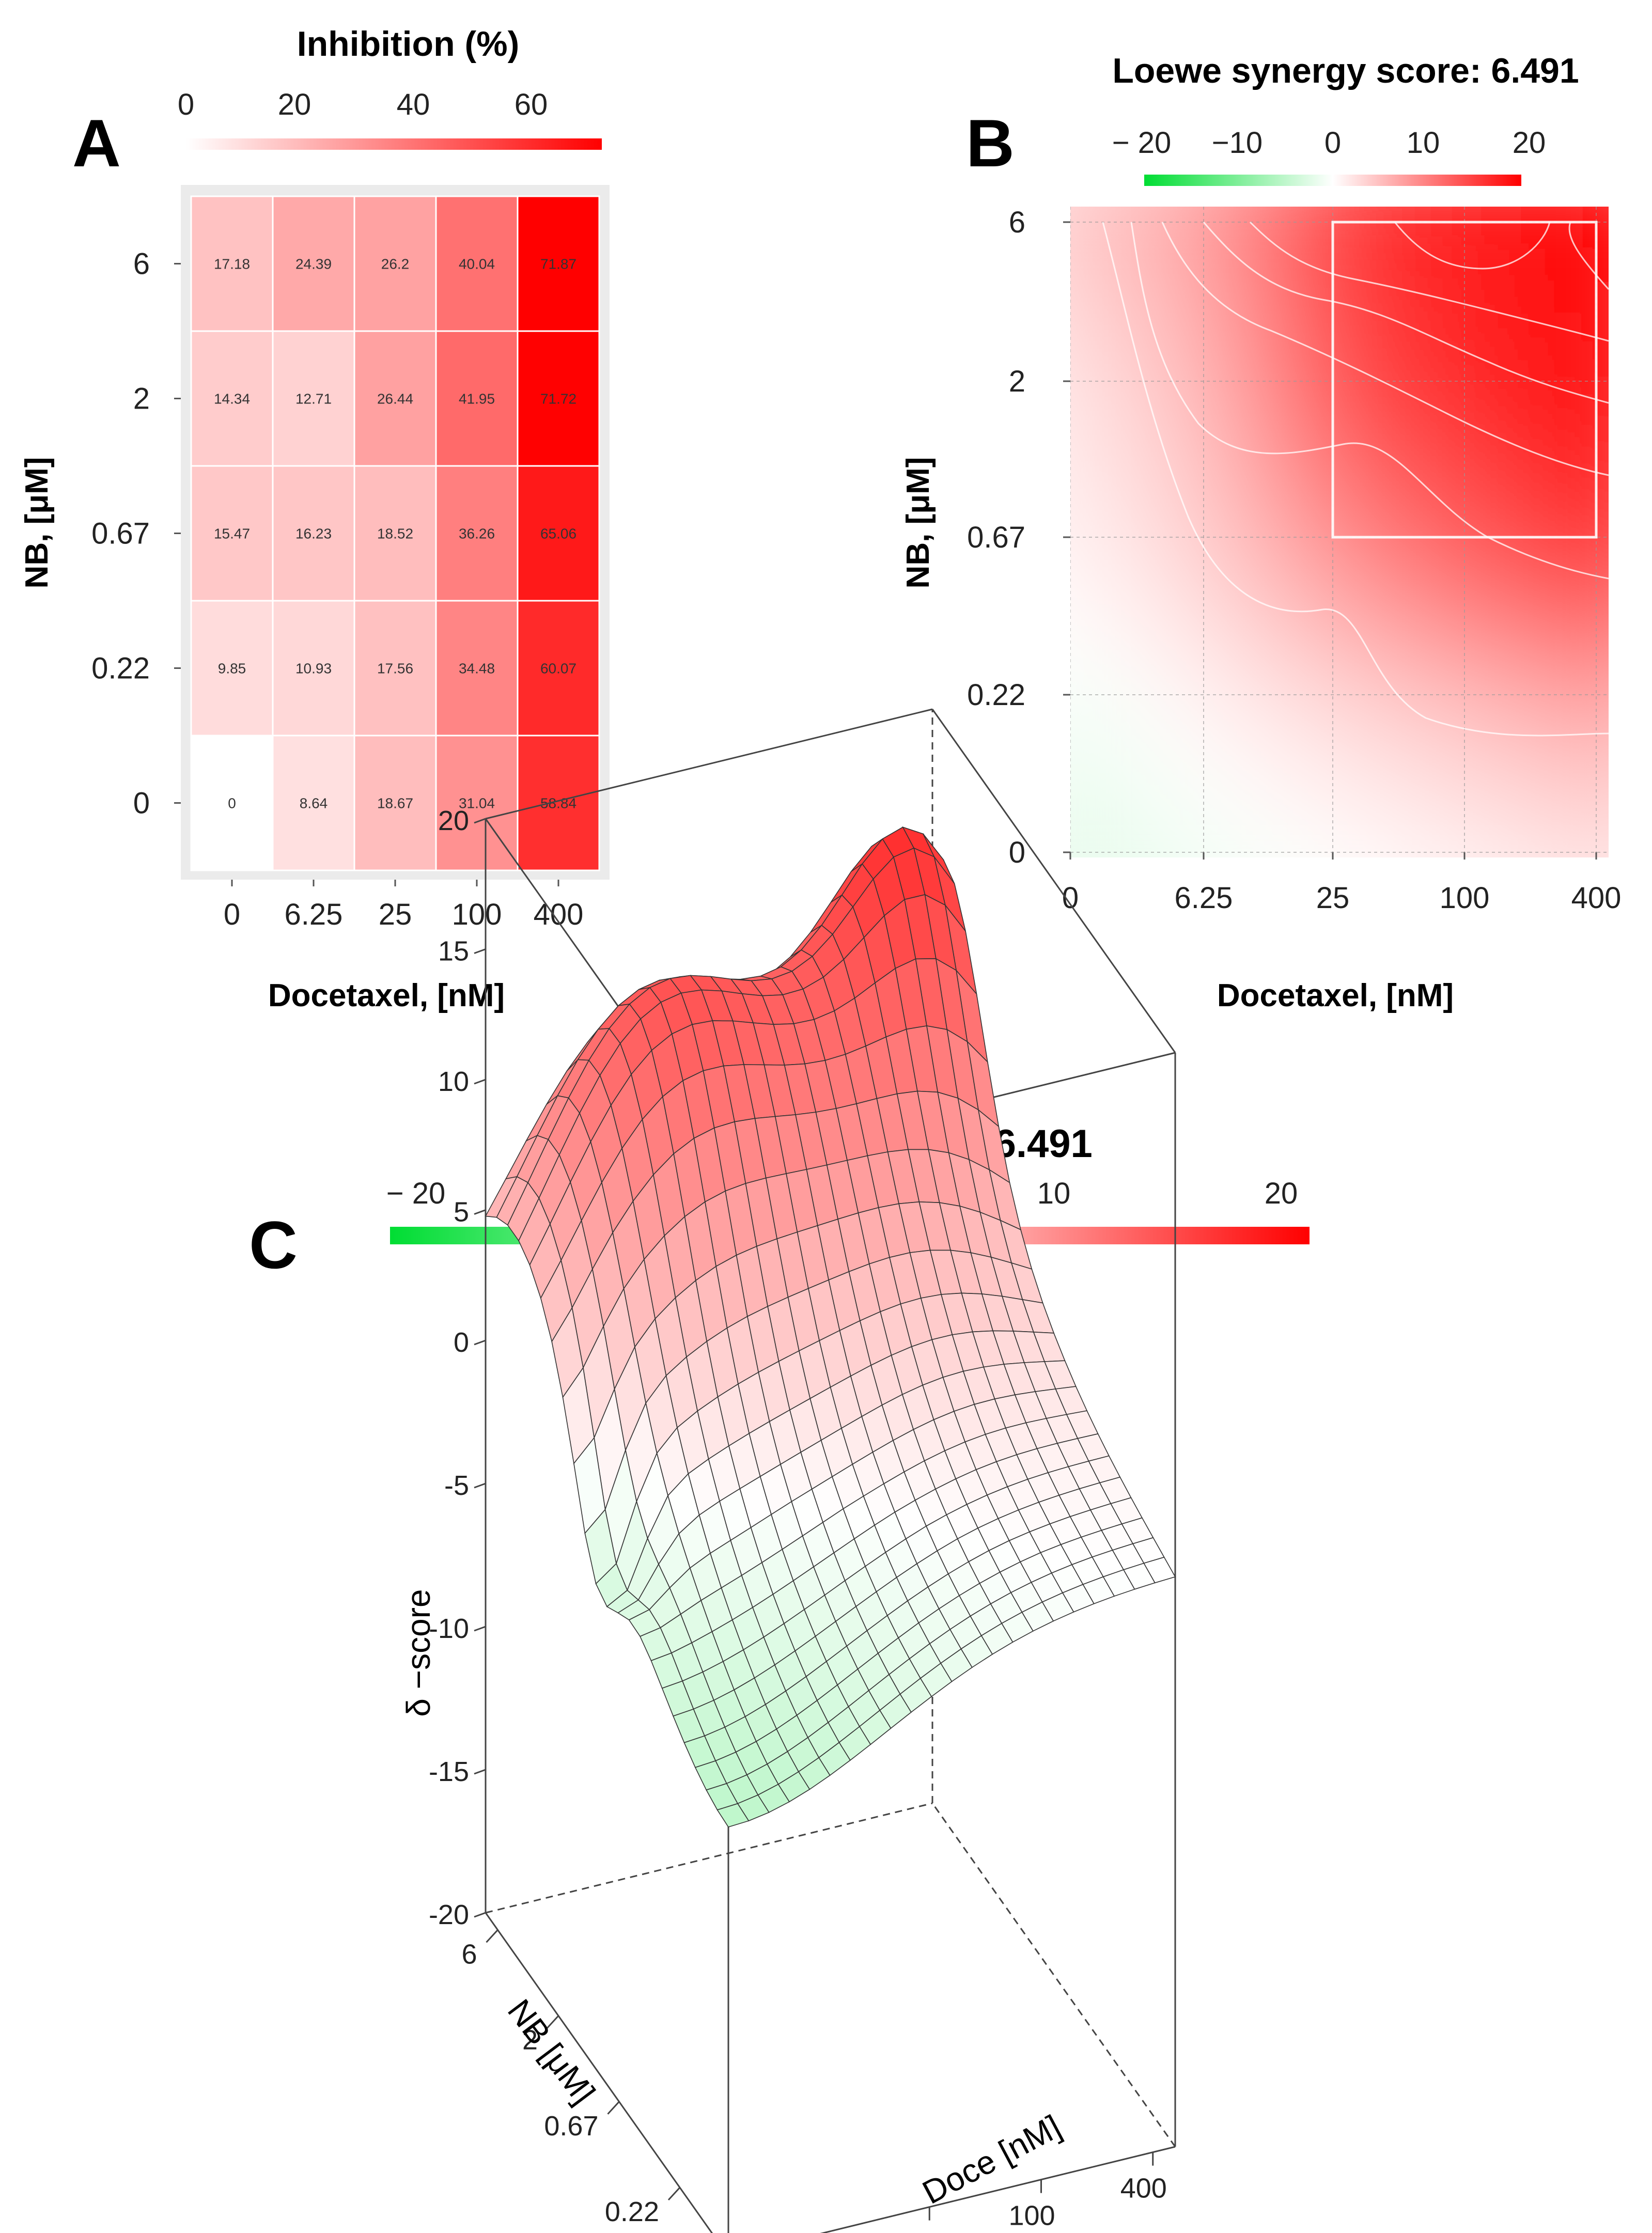 The width and height of the screenshot is (1652, 2233). Describe the element at coordinates (552, 2022) in the screenshot. I see `surface-c-y-tick-mark` at that location.